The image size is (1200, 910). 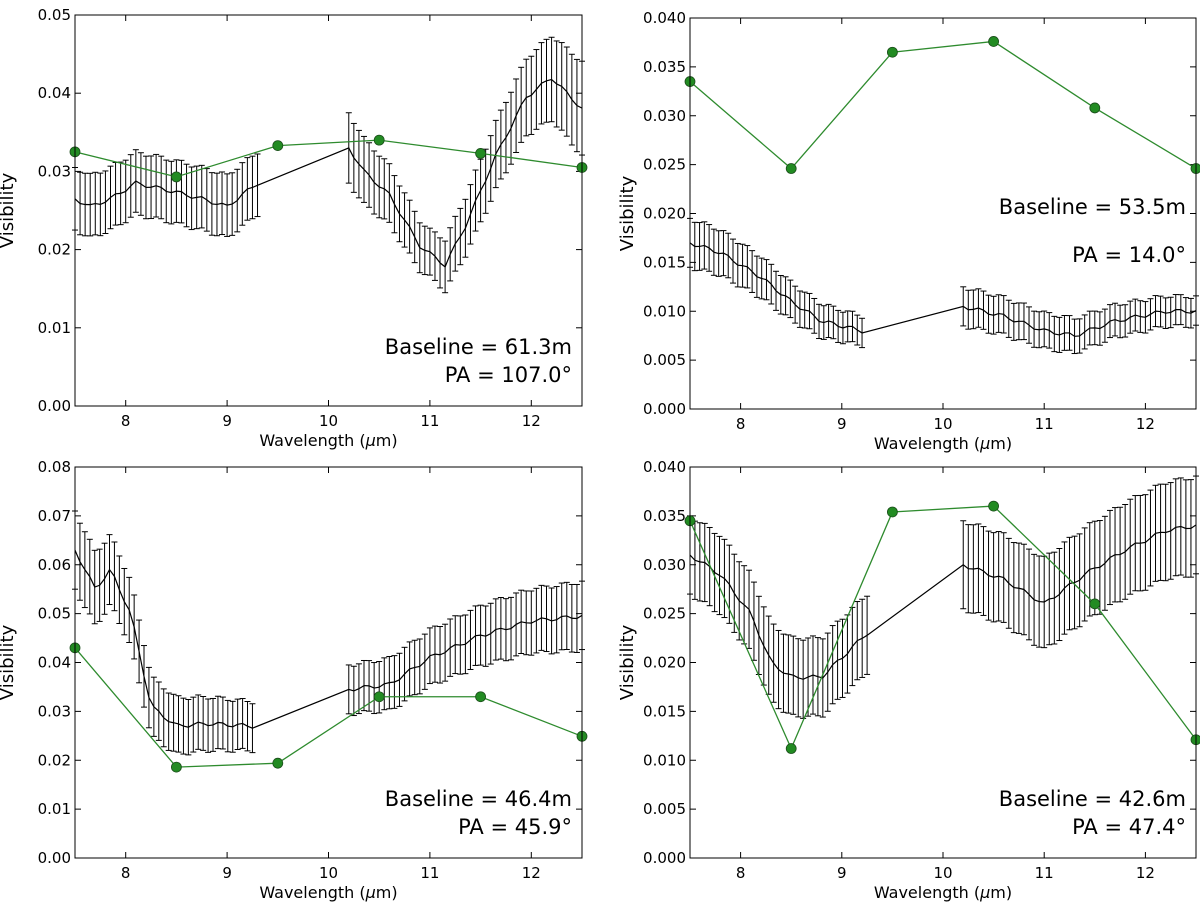 What do you see at coordinates (478, 347) in the screenshot?
I see `panel-1-baseline: Baseline = 61.3m` at bounding box center [478, 347].